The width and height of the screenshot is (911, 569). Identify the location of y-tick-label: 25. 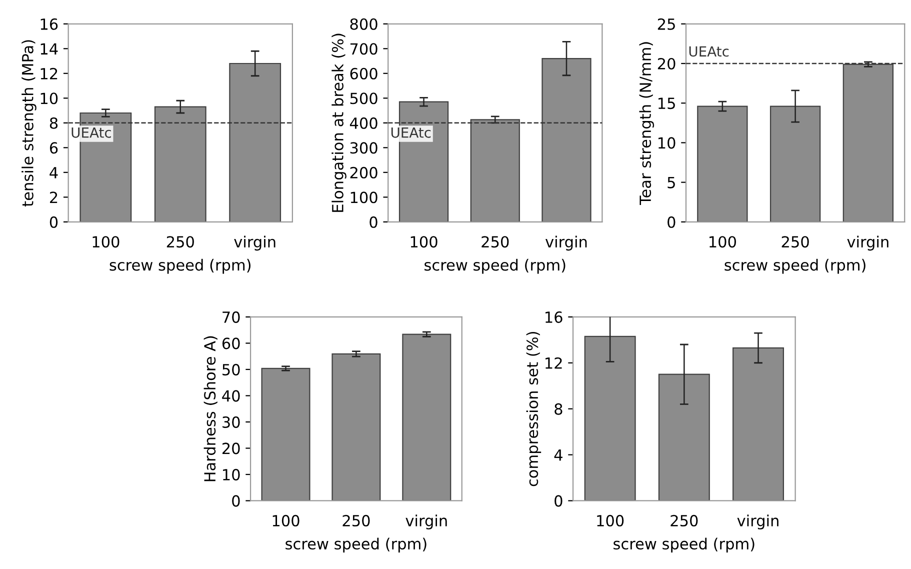
(666, 24).